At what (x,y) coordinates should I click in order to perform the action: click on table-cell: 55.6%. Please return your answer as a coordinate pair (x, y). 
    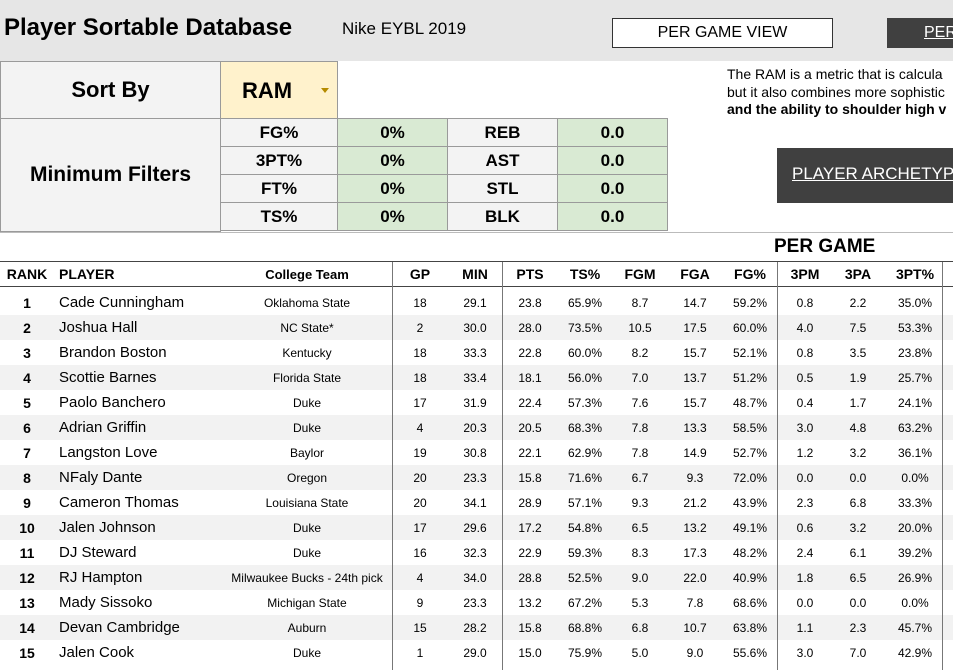
    Looking at the image, I should click on (750, 652).